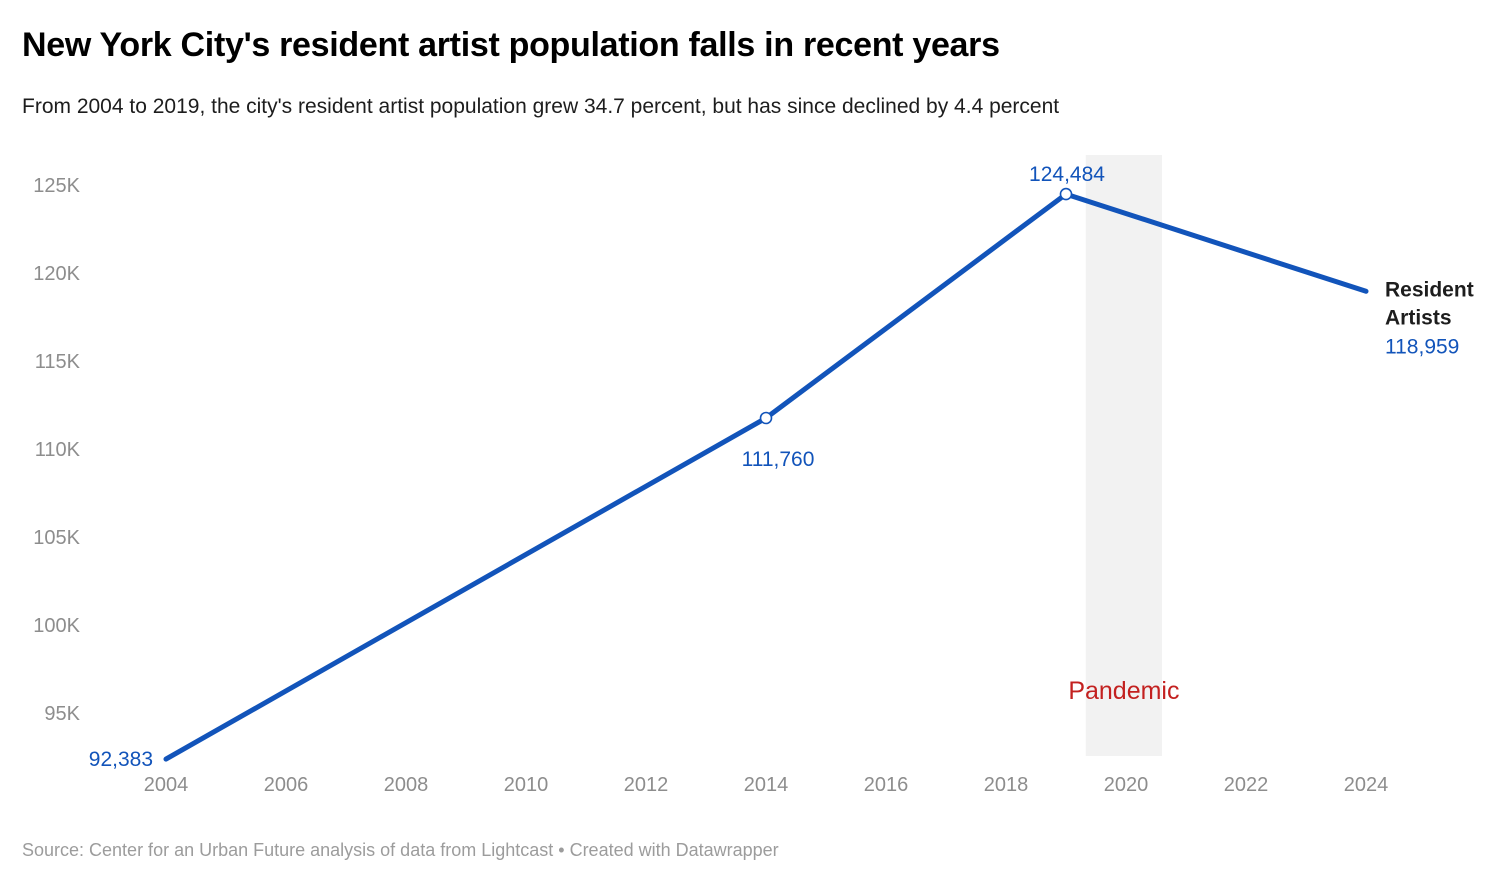  I want to click on data-point-label: 124,484, so click(1067, 174).